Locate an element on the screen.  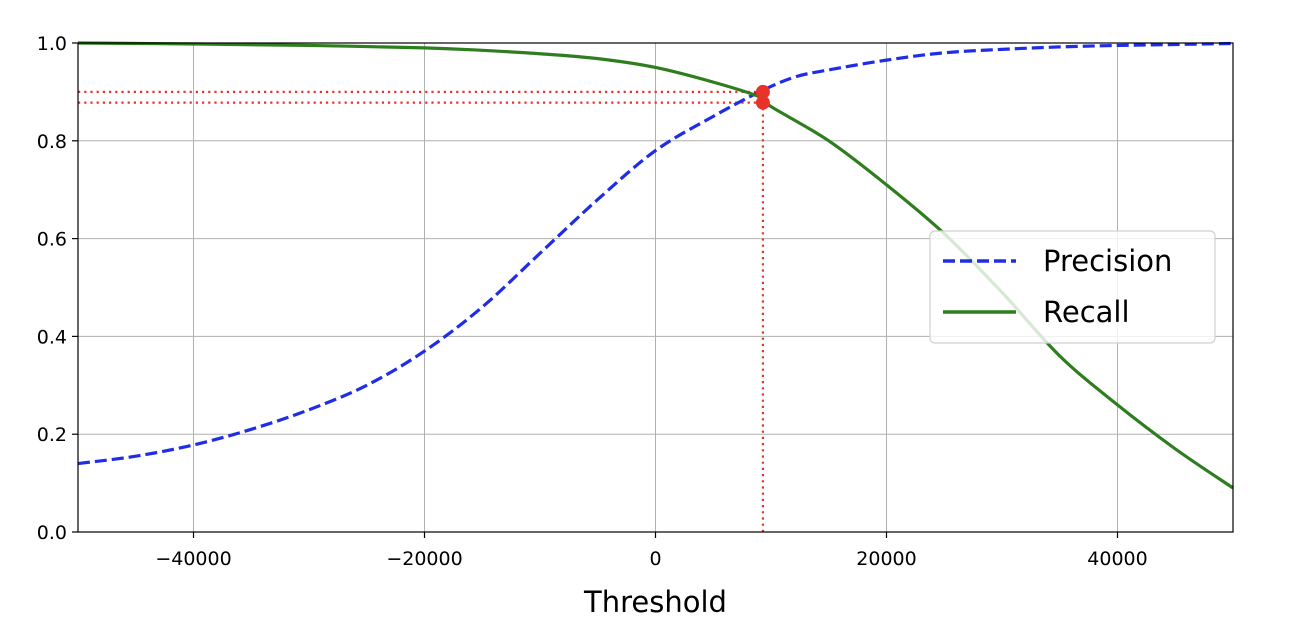
x-tick-label: 20000 is located at coordinates (886, 559).